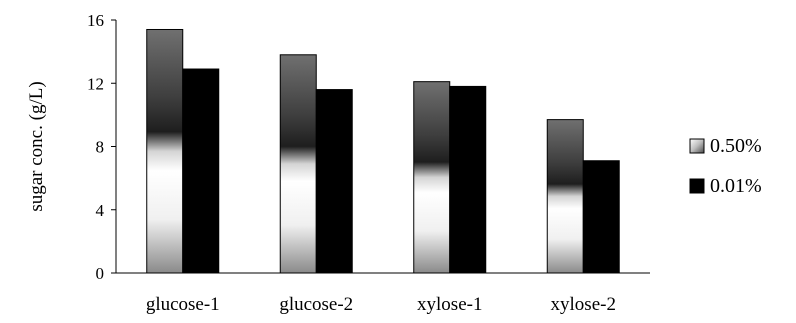 The image size is (796, 323). I want to click on y-axis-ticks: 0 4 8 12 16, so click(101, 147).